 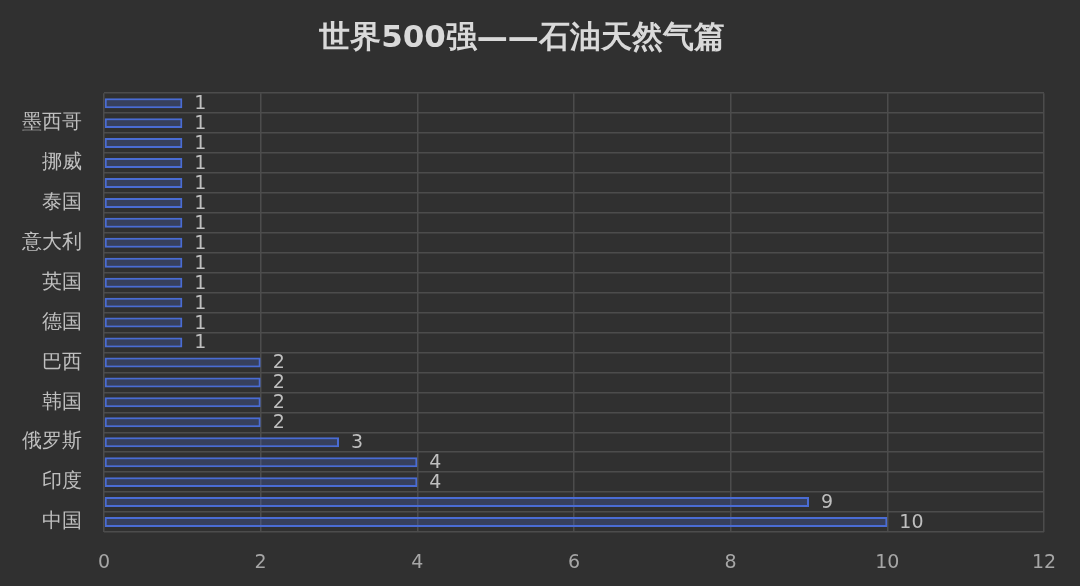 What do you see at coordinates (52, 440) in the screenshot?
I see `y-tick-label: 俄罗斯` at bounding box center [52, 440].